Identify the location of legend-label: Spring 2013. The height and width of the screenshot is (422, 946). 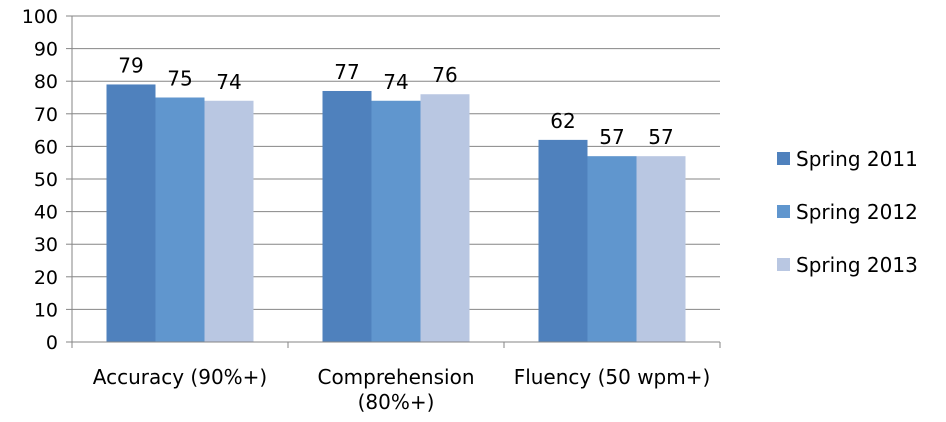
(857, 265).